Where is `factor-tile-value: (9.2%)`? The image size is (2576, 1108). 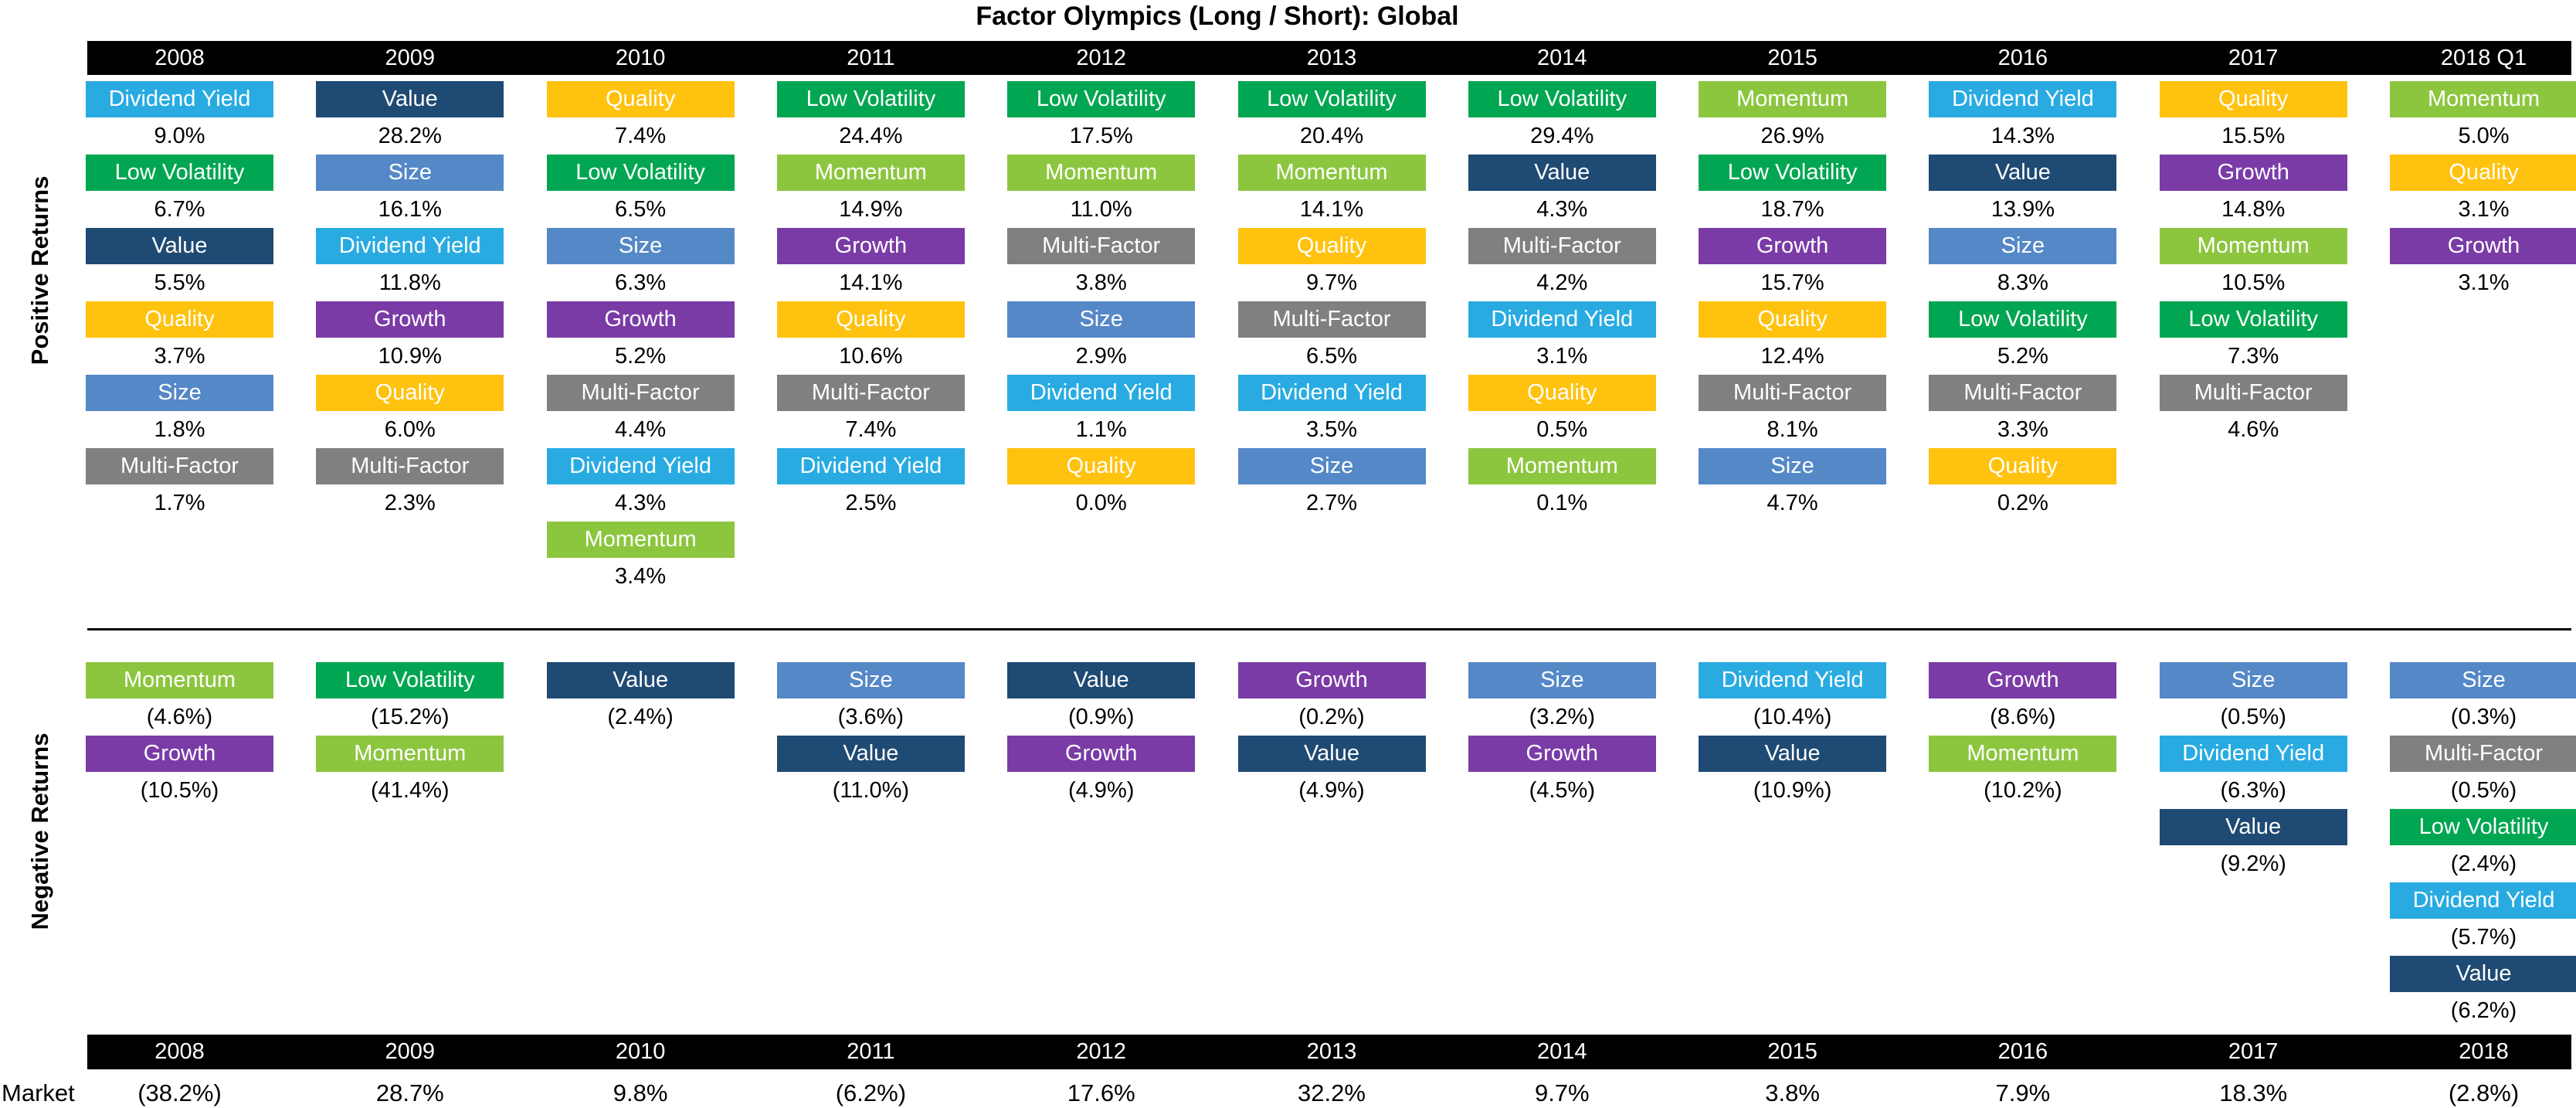 factor-tile-value: (9.2%) is located at coordinates (2253, 864).